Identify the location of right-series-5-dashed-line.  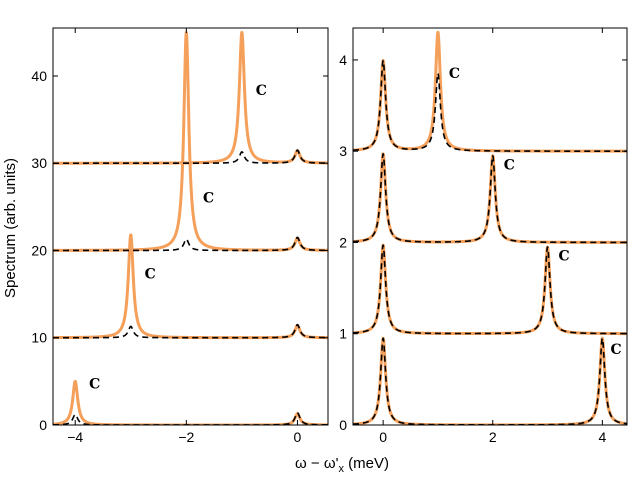
(490, 198).